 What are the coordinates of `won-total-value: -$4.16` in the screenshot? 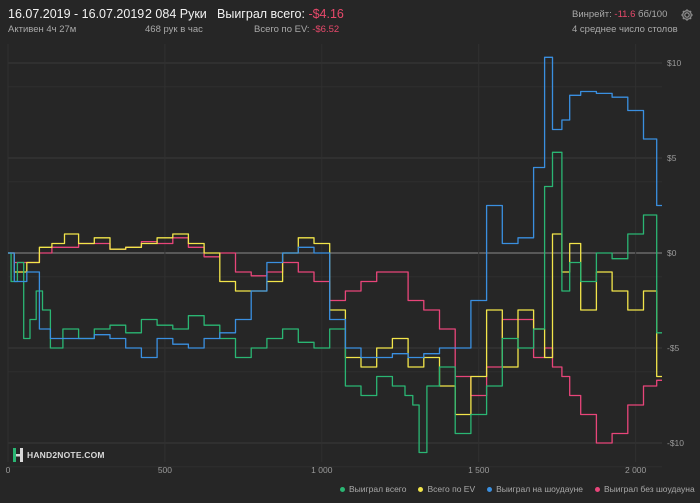 It's located at (326, 14).